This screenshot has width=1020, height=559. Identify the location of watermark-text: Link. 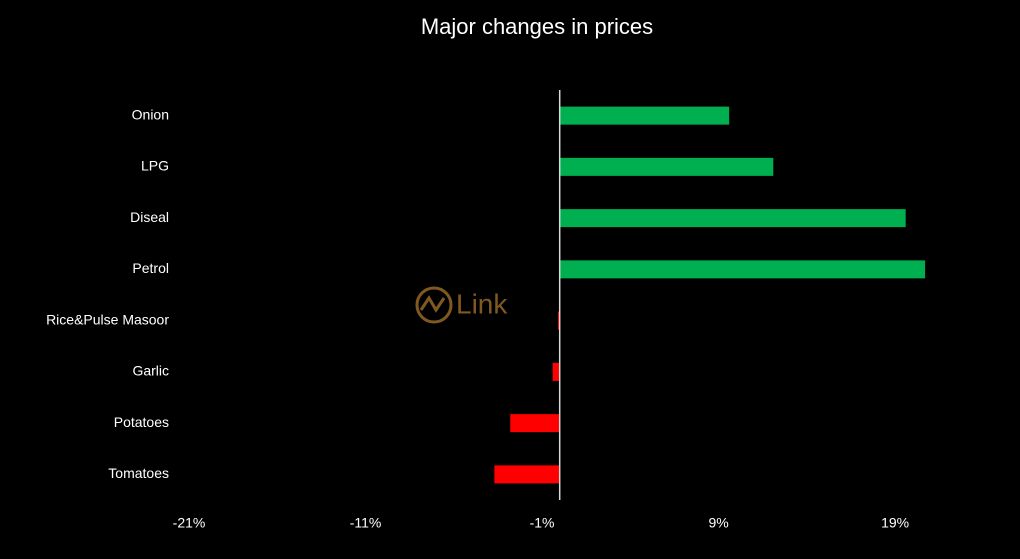
(482, 303).